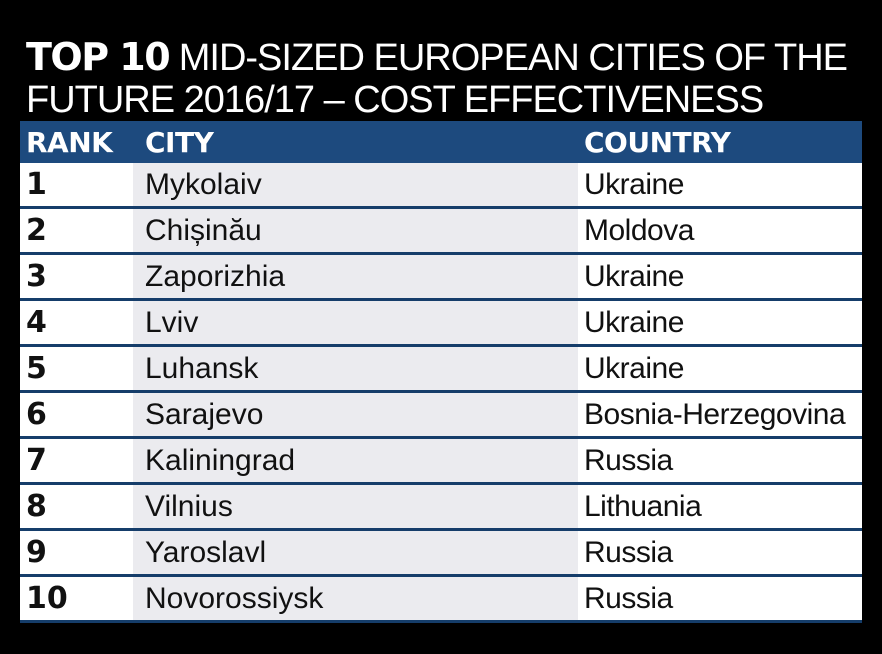 The height and width of the screenshot is (654, 882). What do you see at coordinates (355, 231) in the screenshot?
I see `city-cell: Chișinău` at bounding box center [355, 231].